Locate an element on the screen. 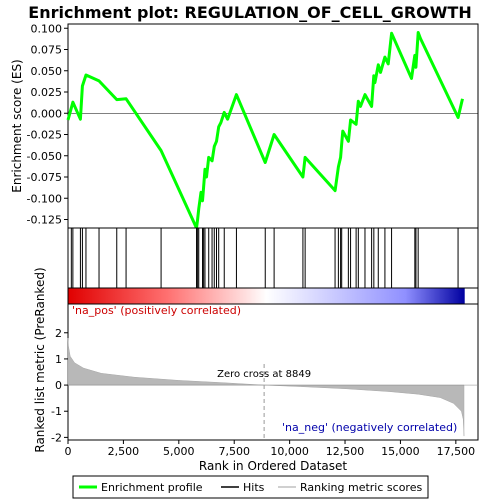 This screenshot has height=504, width=500. metric-ytick-label: -2 is located at coordinates (56, 437).